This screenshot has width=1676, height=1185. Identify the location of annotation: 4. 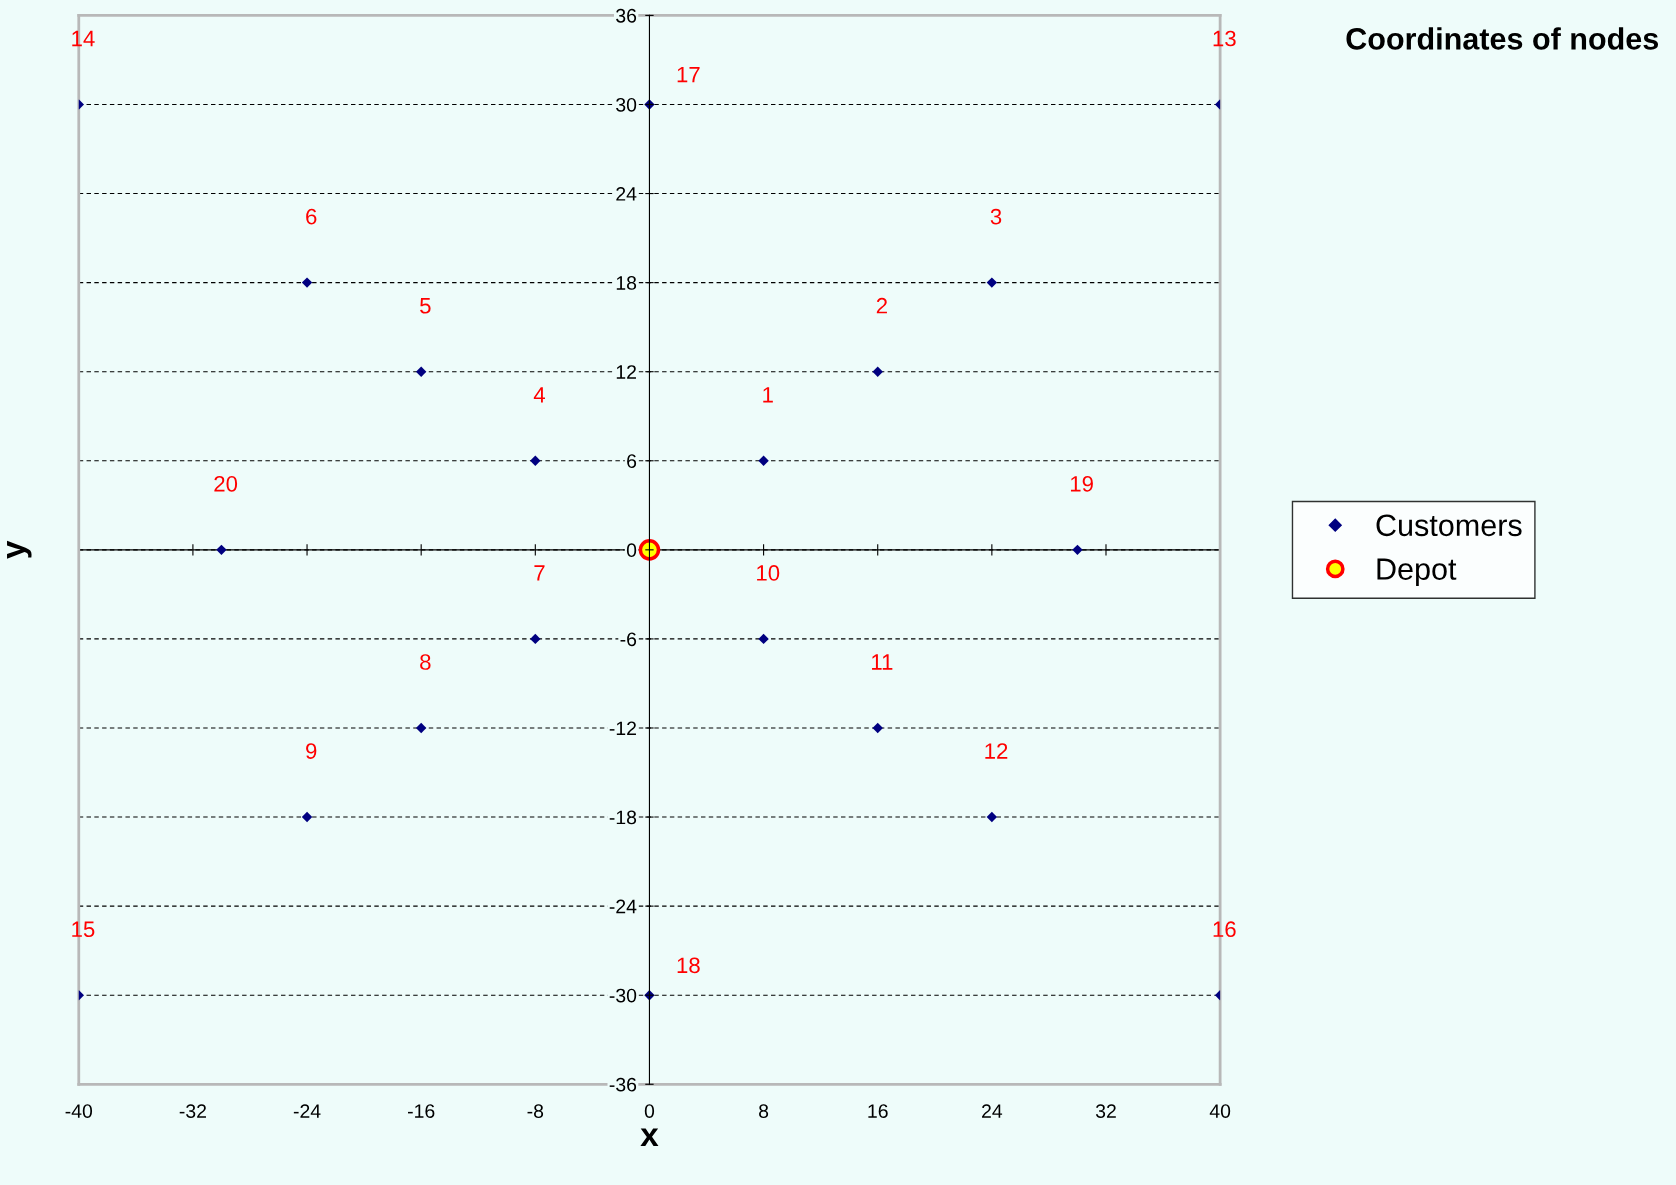
(539, 395).